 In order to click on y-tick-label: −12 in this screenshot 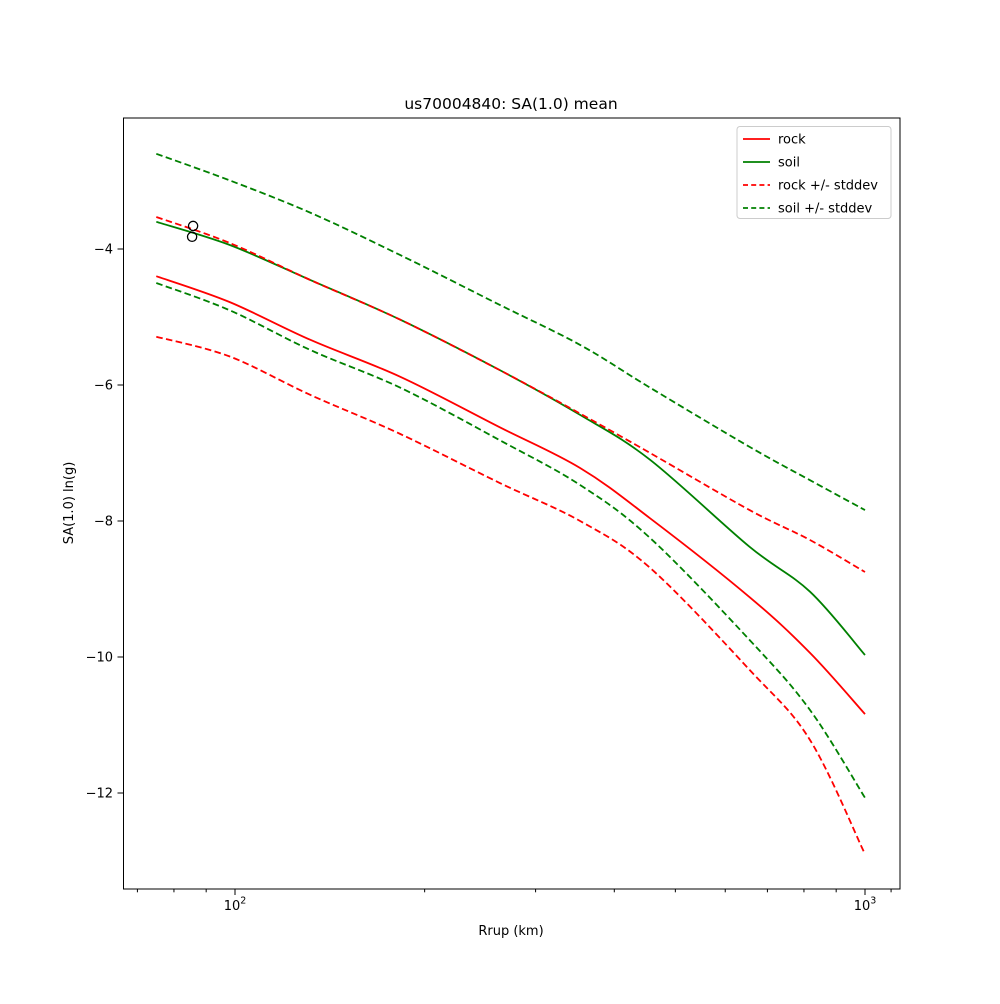, I will do `click(99, 794)`.